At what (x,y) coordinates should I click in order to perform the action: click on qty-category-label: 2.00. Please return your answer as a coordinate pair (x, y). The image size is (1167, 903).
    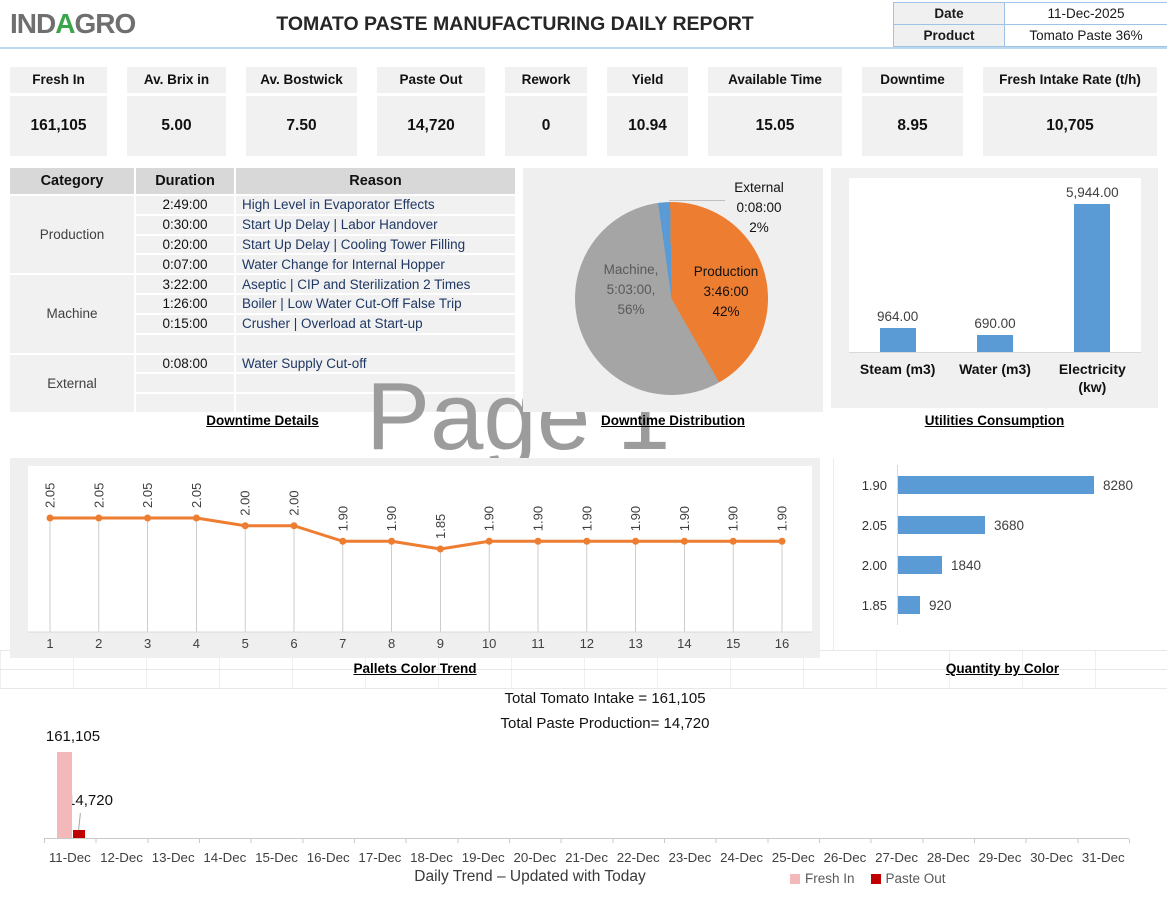
    Looking at the image, I should click on (874, 565).